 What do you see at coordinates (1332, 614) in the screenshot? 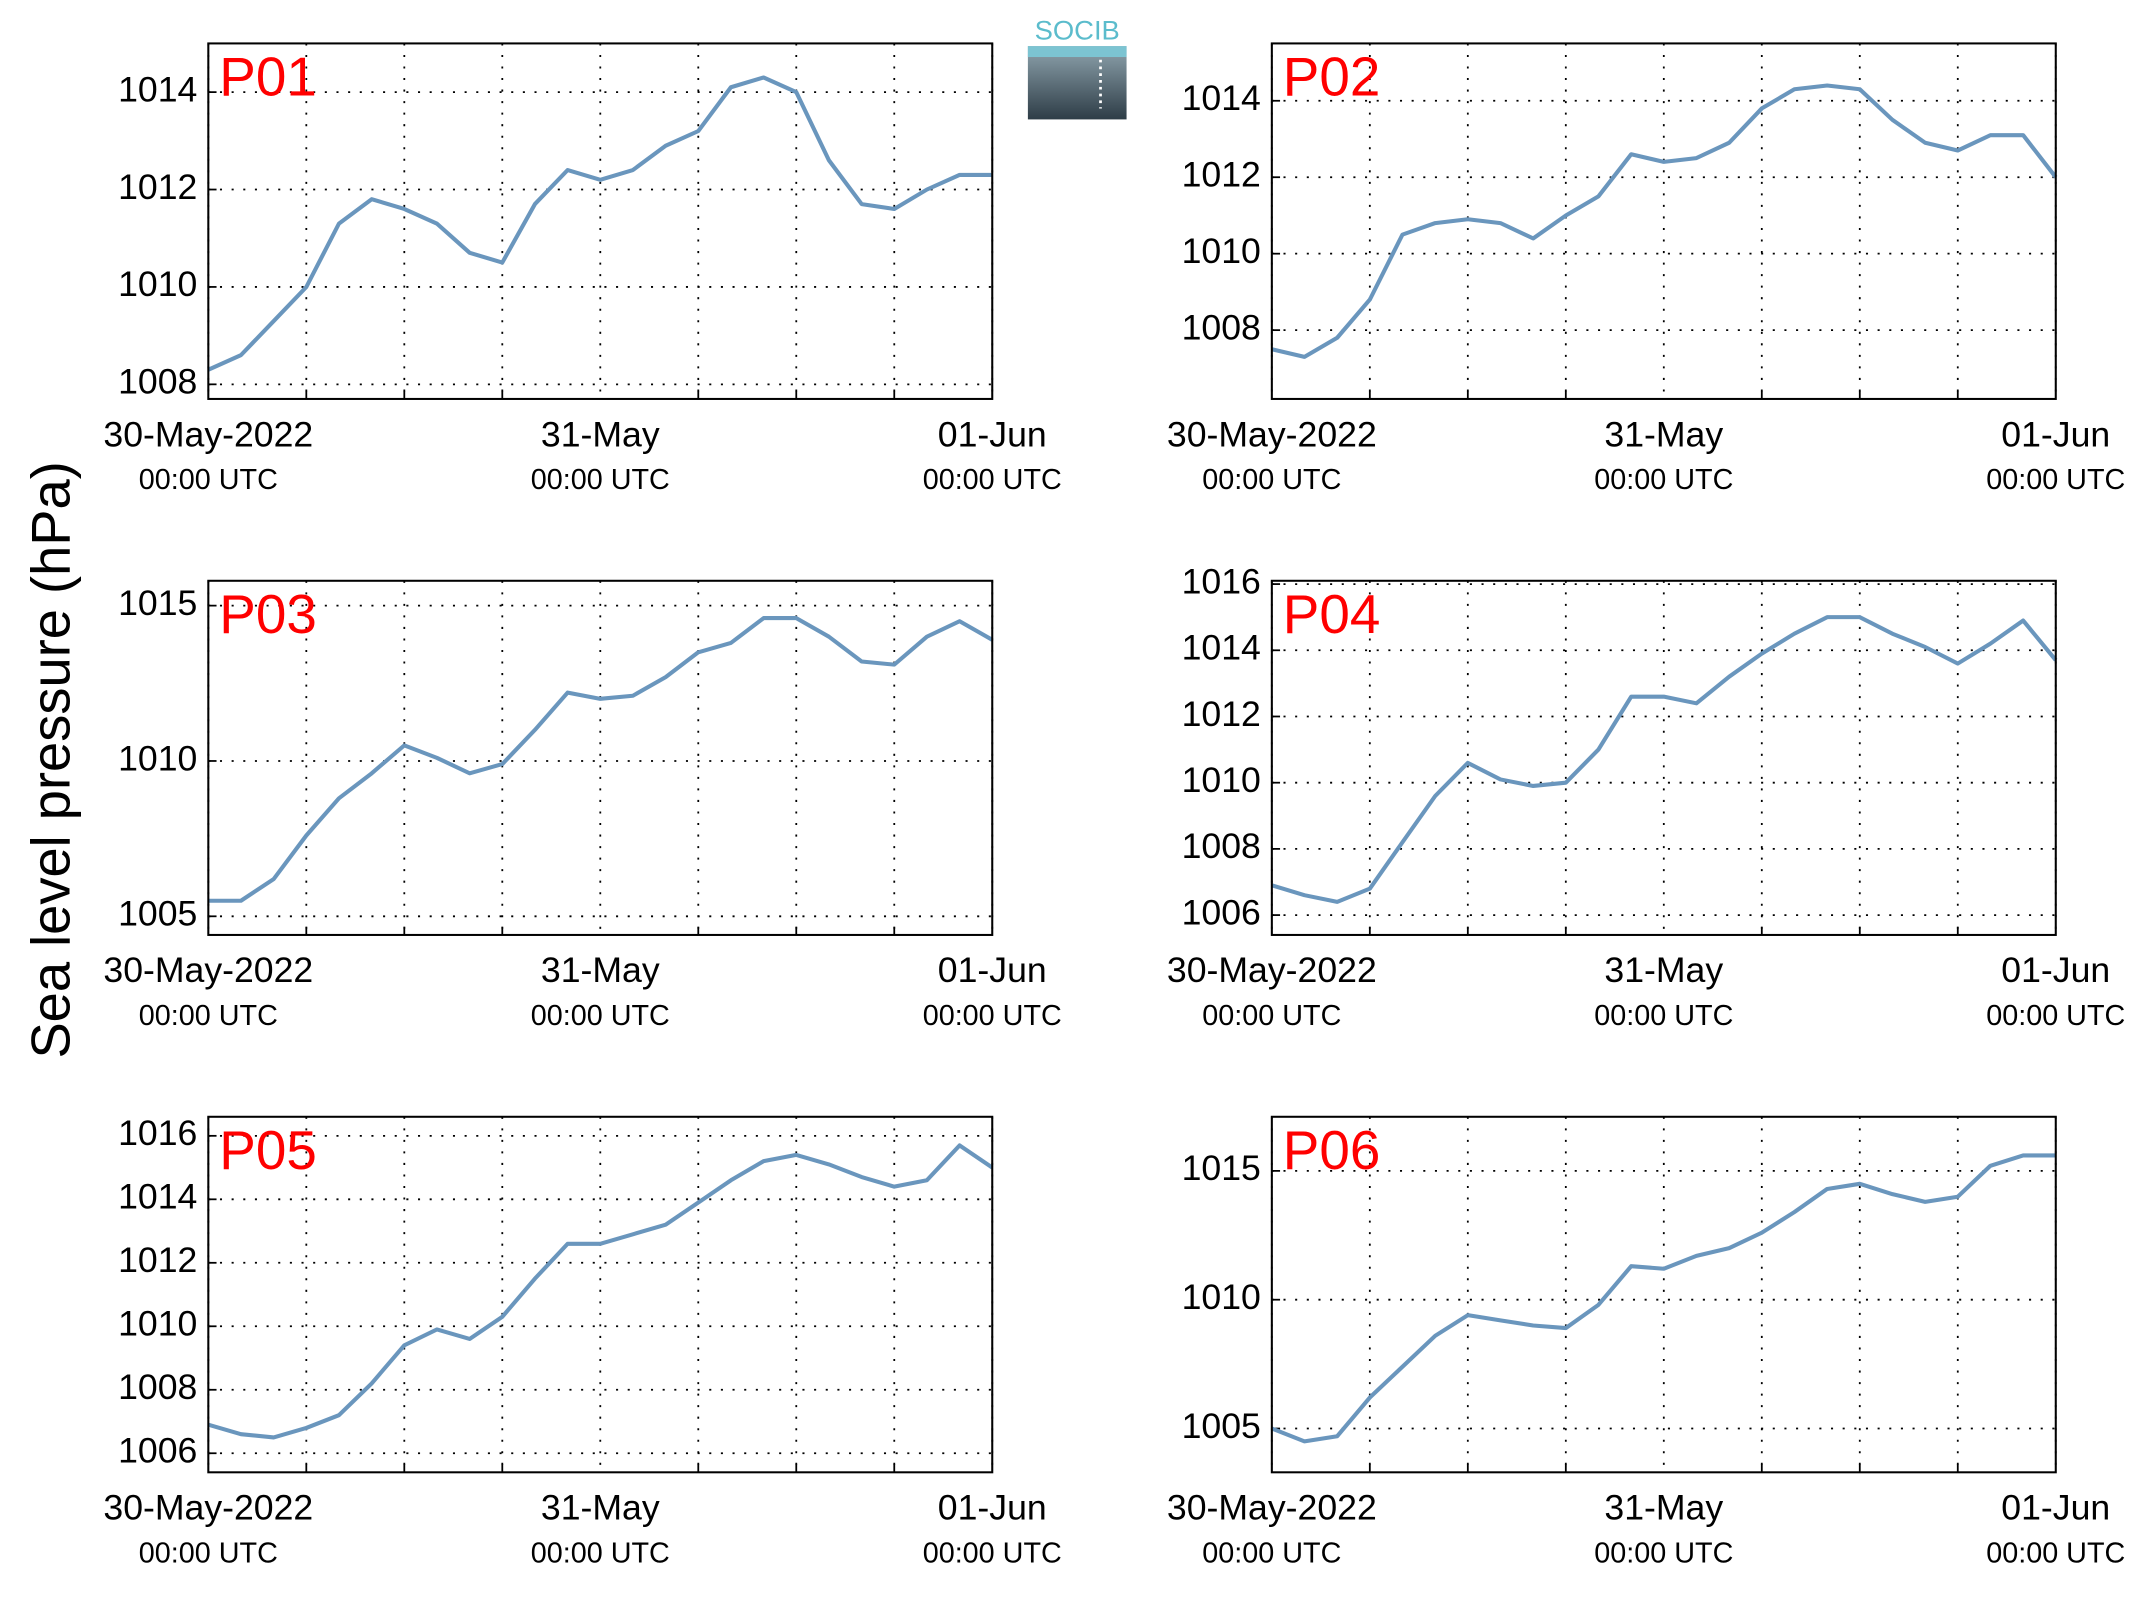
I see `panel-title: P04` at bounding box center [1332, 614].